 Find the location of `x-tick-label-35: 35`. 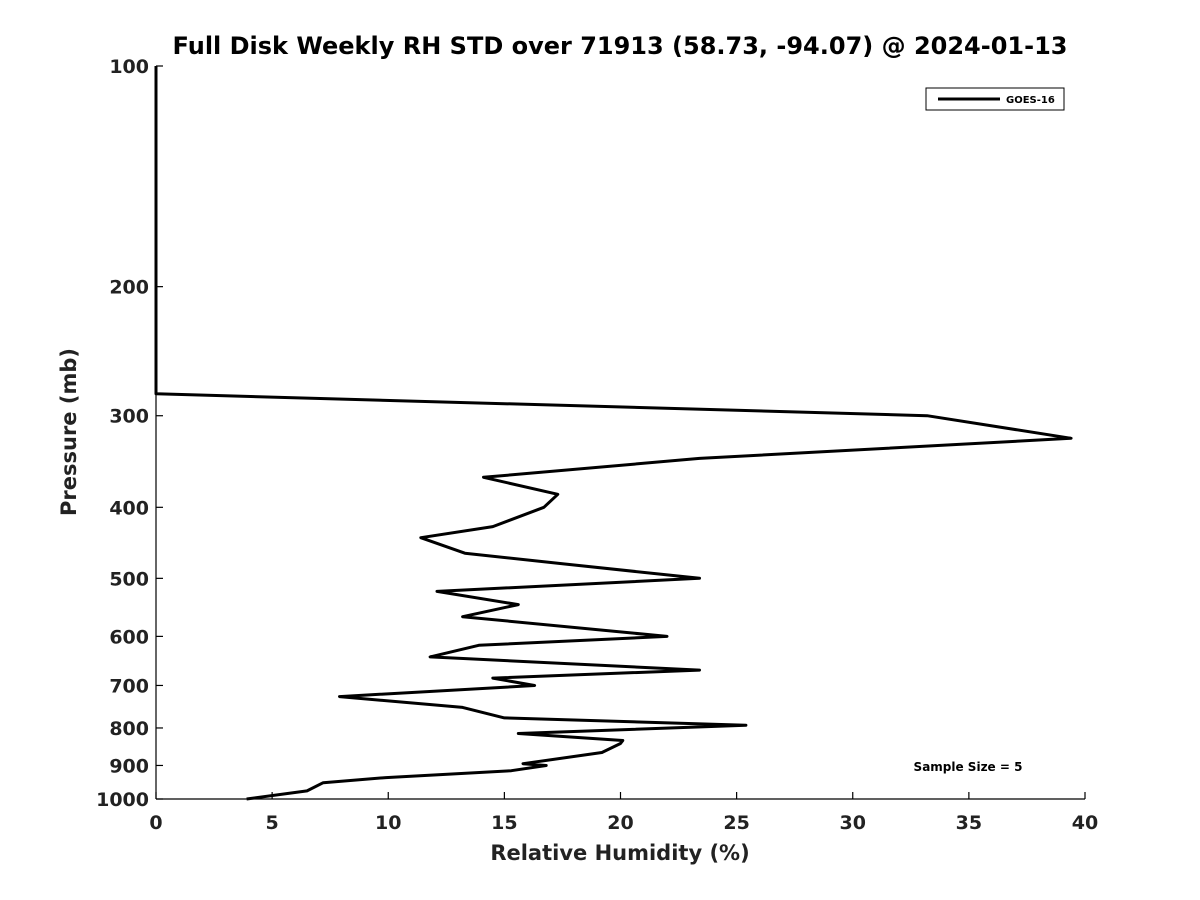

x-tick-label-35: 35 is located at coordinates (969, 823).